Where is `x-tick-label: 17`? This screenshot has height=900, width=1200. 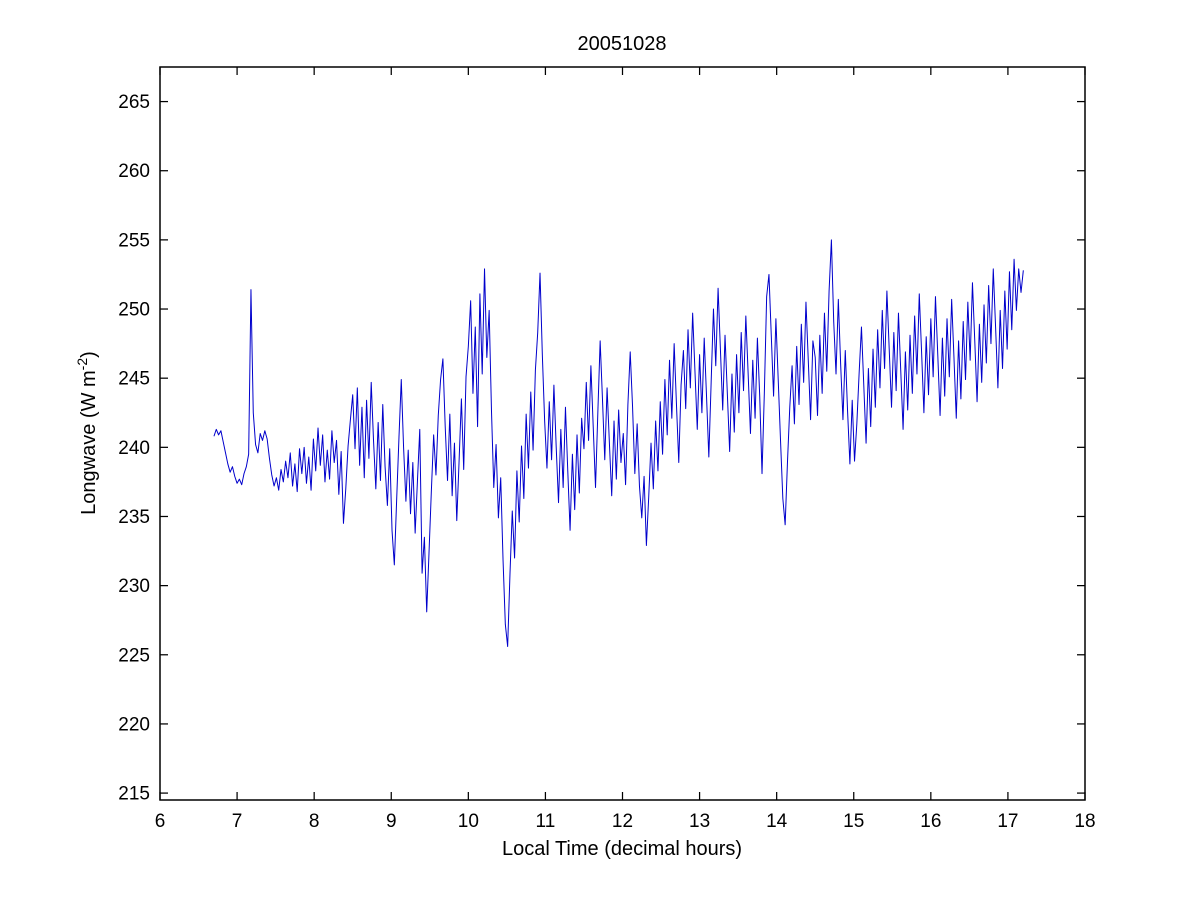 x-tick-label: 17 is located at coordinates (1007, 821).